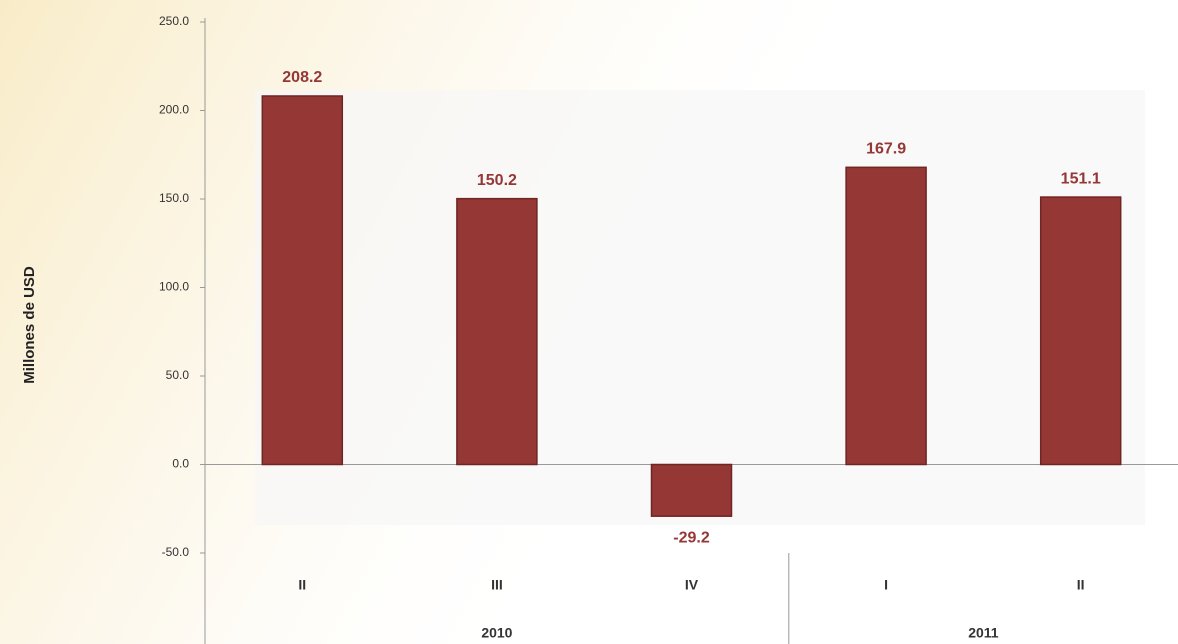 This screenshot has height=644, width=1178. What do you see at coordinates (497, 585) in the screenshot?
I see `x-tick-label: III` at bounding box center [497, 585].